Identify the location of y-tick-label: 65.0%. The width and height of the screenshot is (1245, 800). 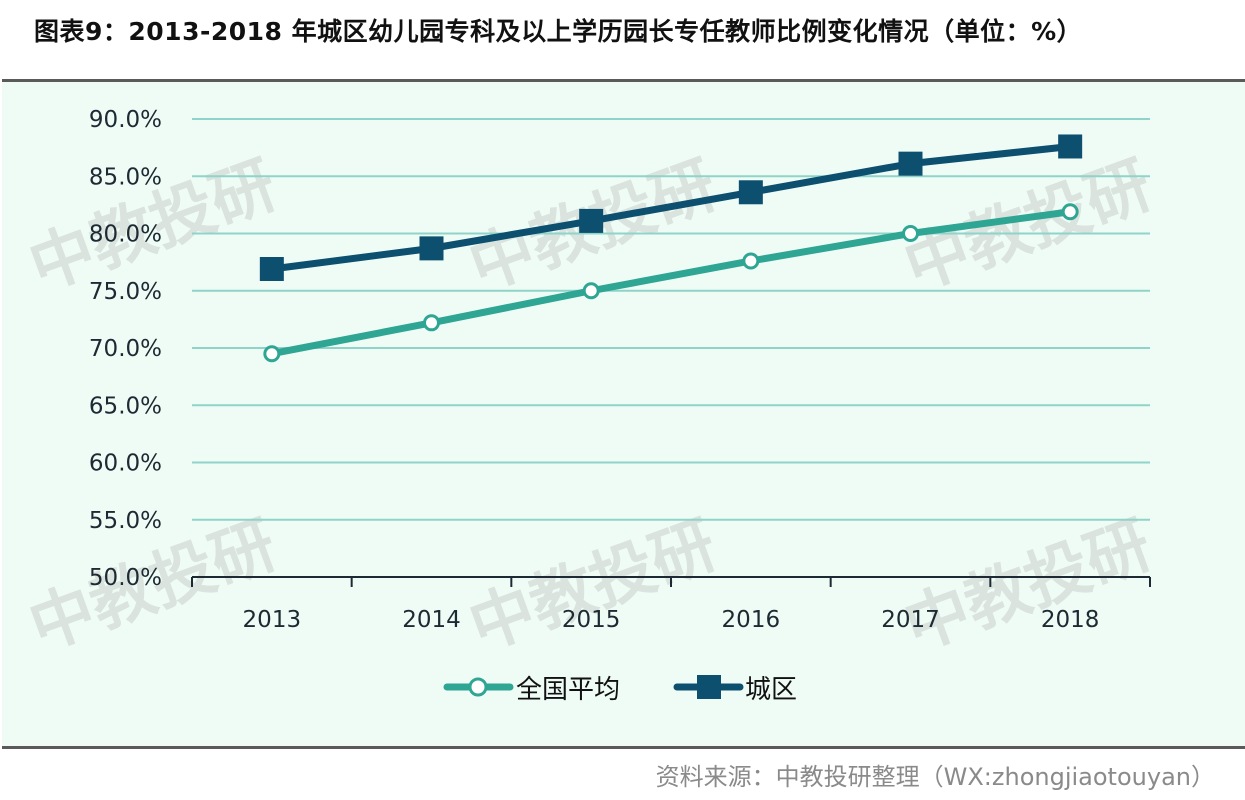
(125, 406).